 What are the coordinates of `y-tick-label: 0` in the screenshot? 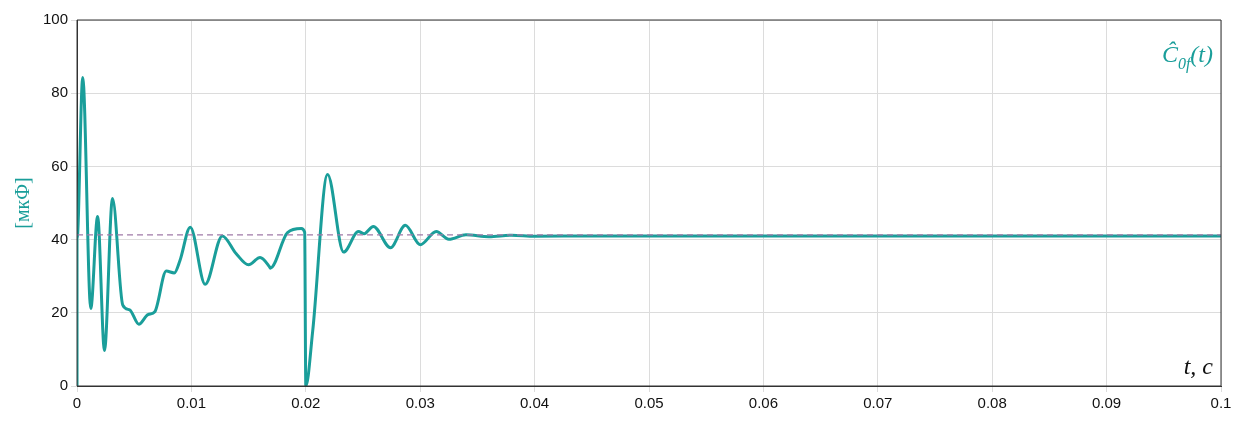 It's located at (64, 385).